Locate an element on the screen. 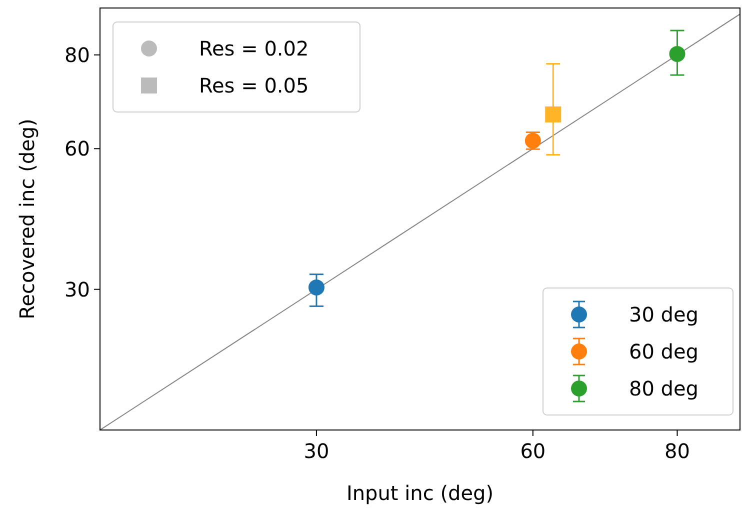 The width and height of the screenshot is (742, 509). x-axis-title: Input inc (deg) is located at coordinates (420, 493).